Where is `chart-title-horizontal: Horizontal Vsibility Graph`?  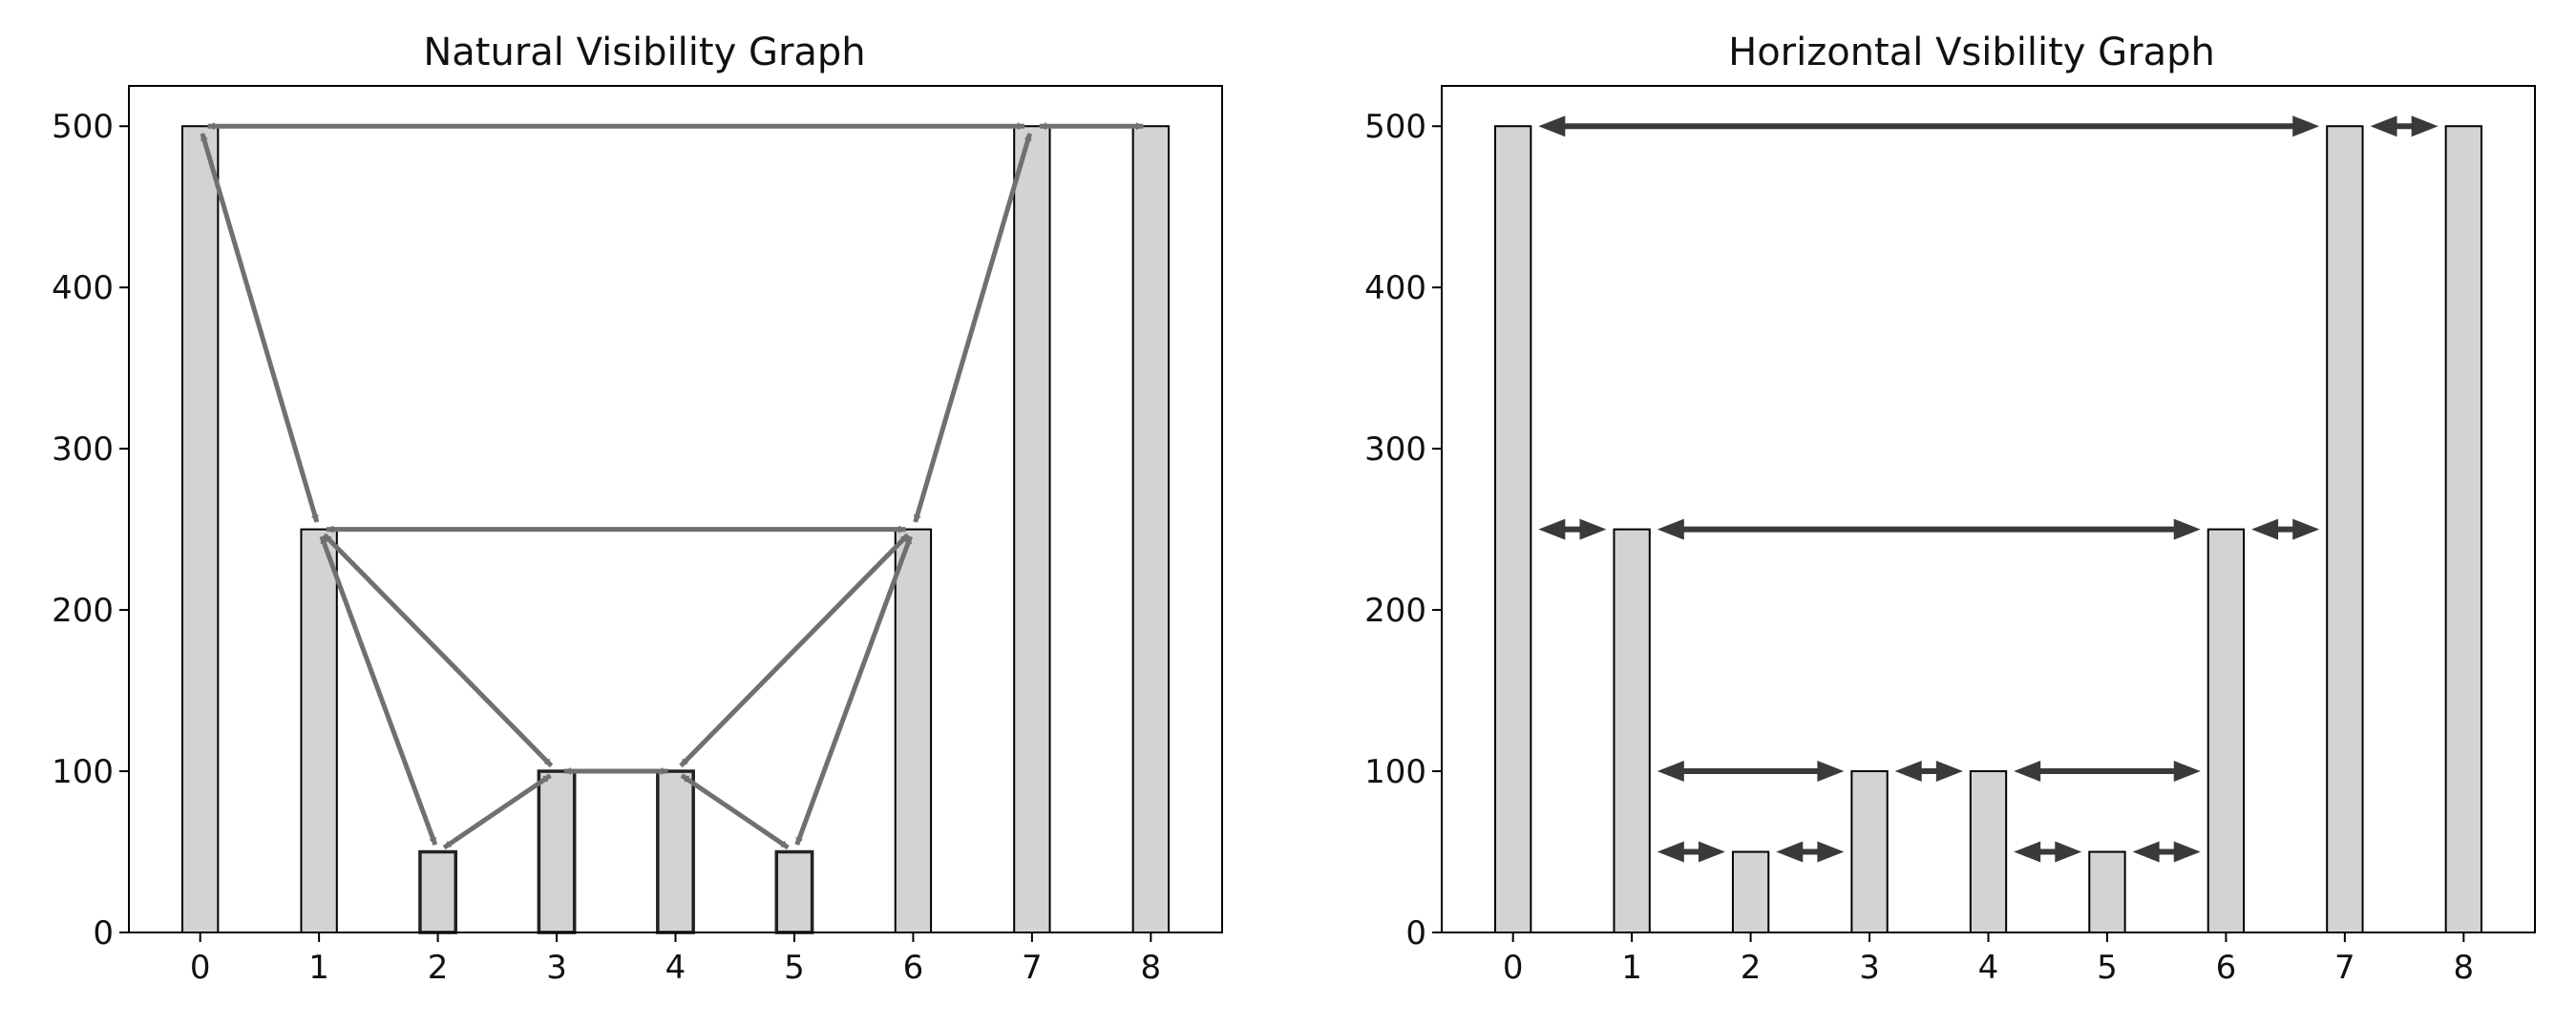
chart-title-horizontal: Horizontal Vsibility Graph is located at coordinates (1971, 52).